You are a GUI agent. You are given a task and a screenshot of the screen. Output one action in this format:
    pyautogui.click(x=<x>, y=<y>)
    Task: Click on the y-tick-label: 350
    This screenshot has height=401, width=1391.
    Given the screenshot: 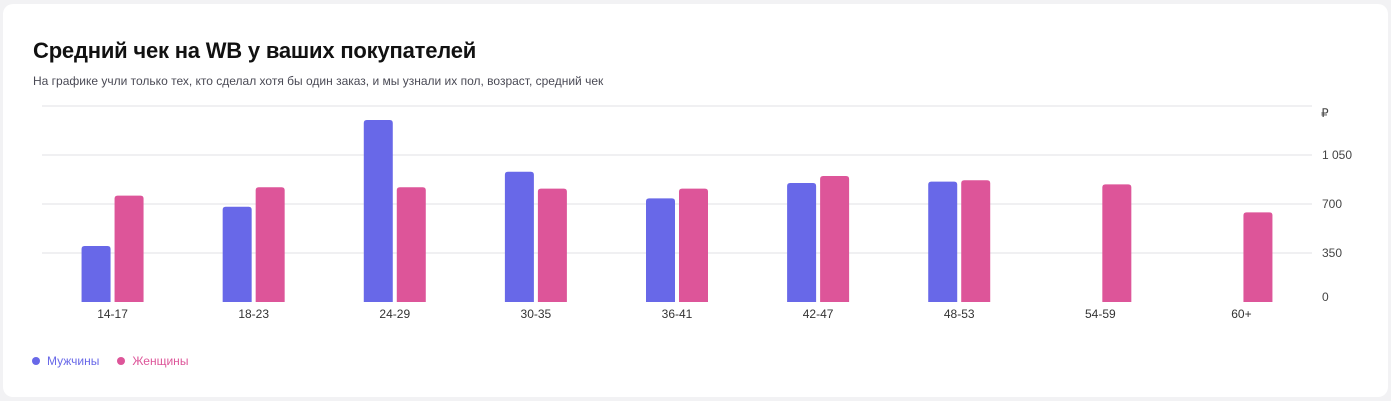 What is the action you would take?
    pyautogui.click(x=1332, y=253)
    